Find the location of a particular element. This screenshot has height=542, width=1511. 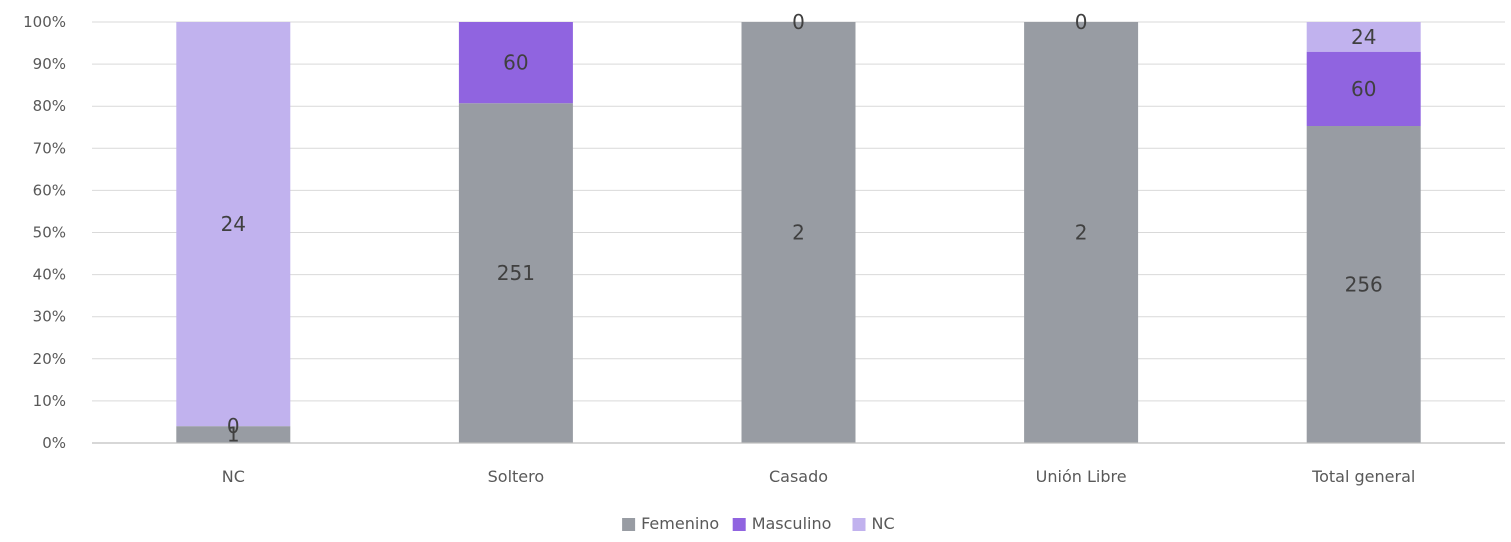

y-tick-label: 20% is located at coordinates (49, 359).